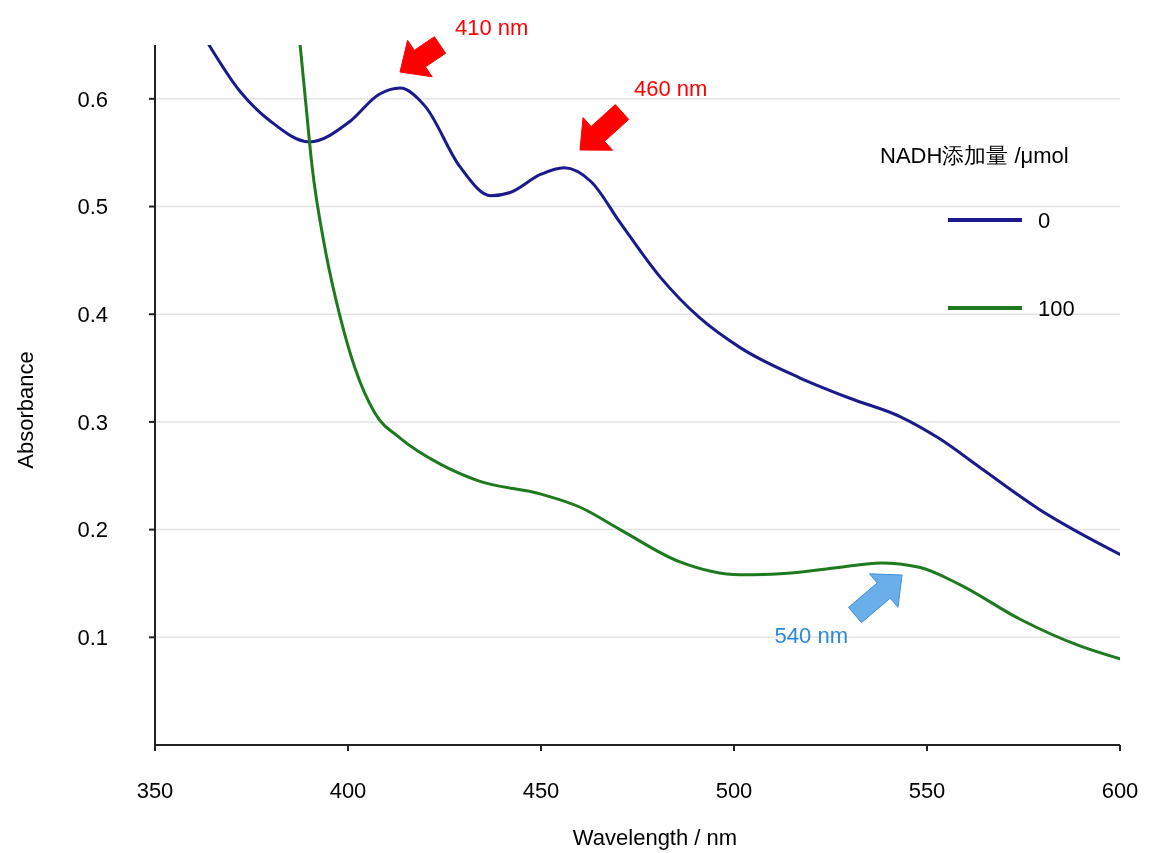  What do you see at coordinates (541, 790) in the screenshot?
I see `x-tick-label: 450` at bounding box center [541, 790].